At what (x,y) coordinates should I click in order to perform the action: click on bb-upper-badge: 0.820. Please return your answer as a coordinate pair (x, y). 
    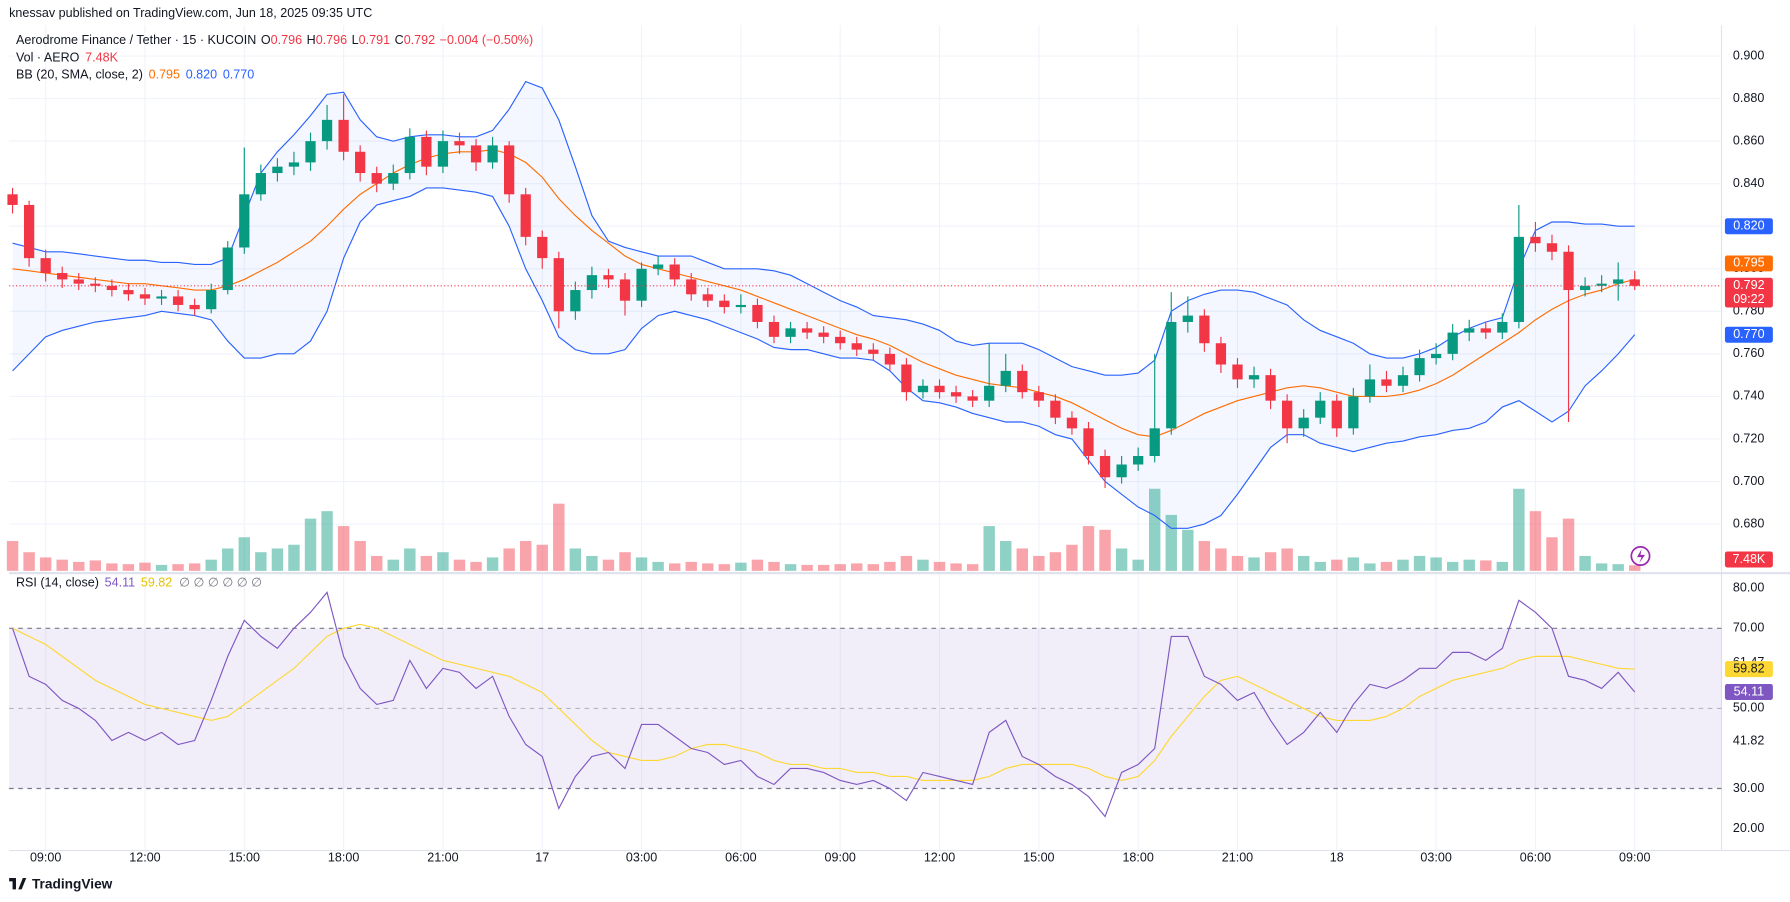
    Looking at the image, I should click on (1748, 226).